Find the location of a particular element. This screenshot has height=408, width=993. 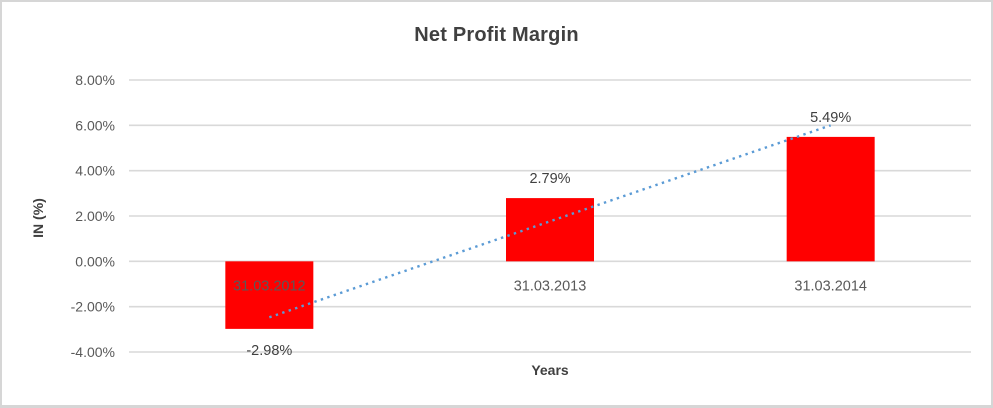

value-label: -2.98% is located at coordinates (269, 351).